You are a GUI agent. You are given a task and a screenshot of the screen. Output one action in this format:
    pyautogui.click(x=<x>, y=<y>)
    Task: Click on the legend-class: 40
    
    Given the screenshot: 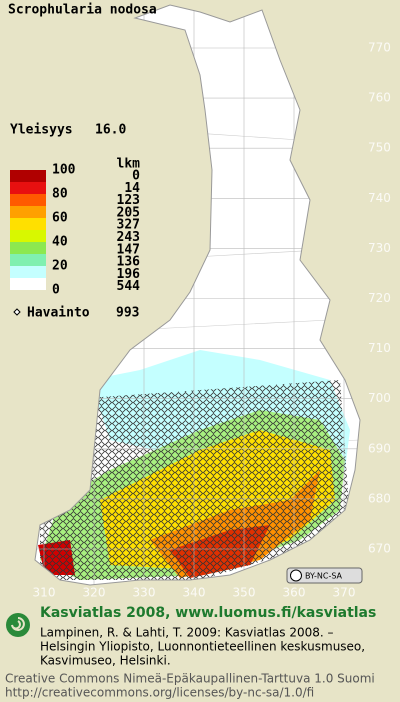 What is the action you would take?
    pyautogui.click(x=60, y=242)
    